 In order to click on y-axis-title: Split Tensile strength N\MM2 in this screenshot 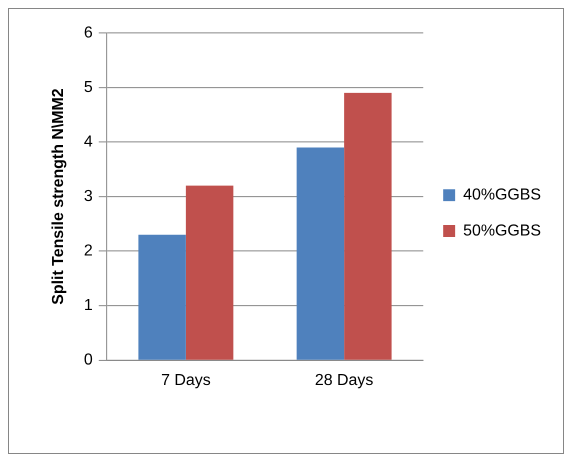, I will do `click(58, 196)`.